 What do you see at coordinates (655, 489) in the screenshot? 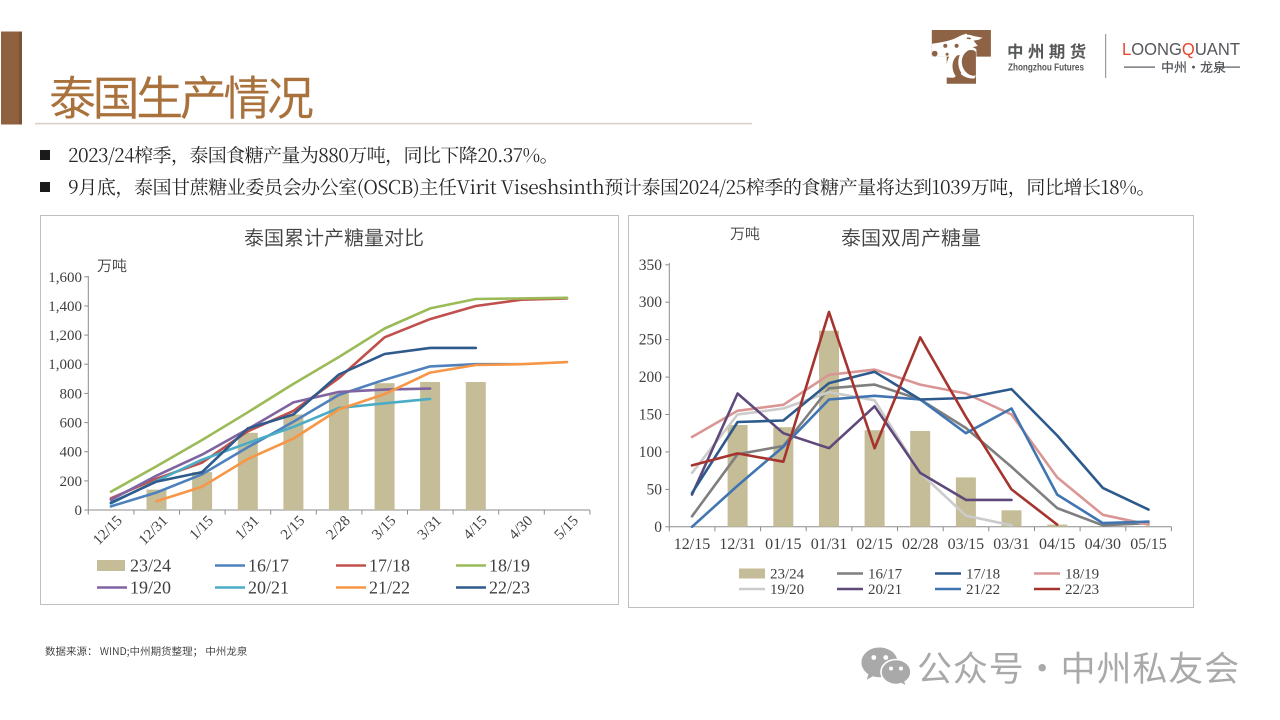
I see `svg-text: 50` at bounding box center [655, 489].